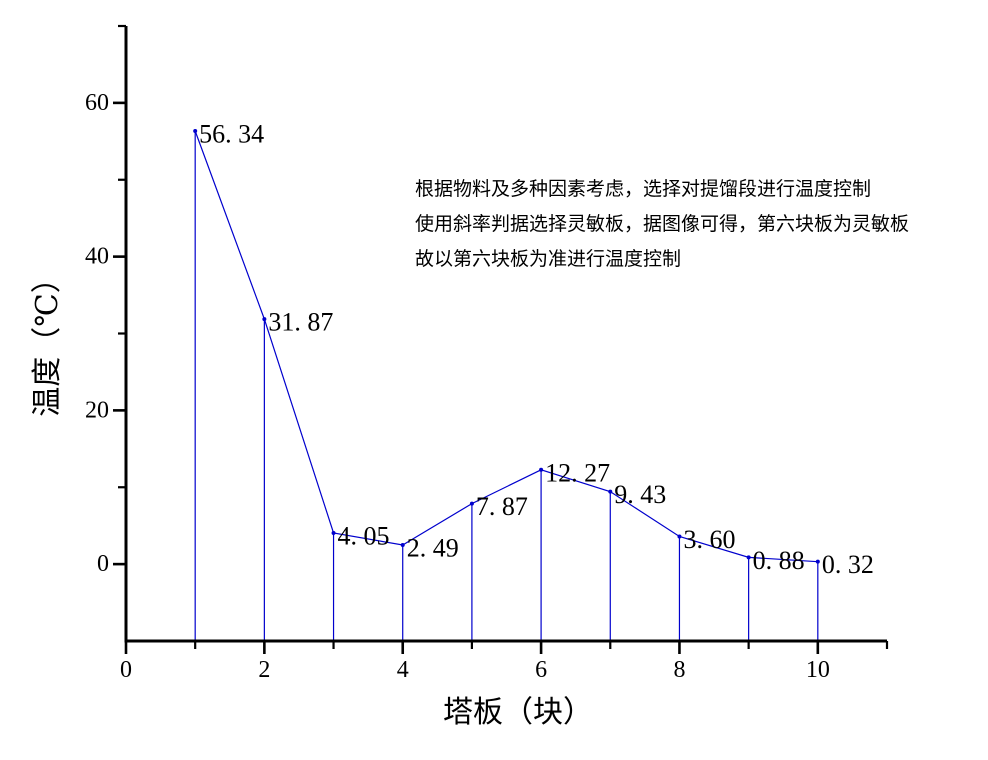  What do you see at coordinates (643, 189) in the screenshot?
I see `annotation-line: 根据物料及多种因素考虑，选择对提馏段进行温度控制` at bounding box center [643, 189].